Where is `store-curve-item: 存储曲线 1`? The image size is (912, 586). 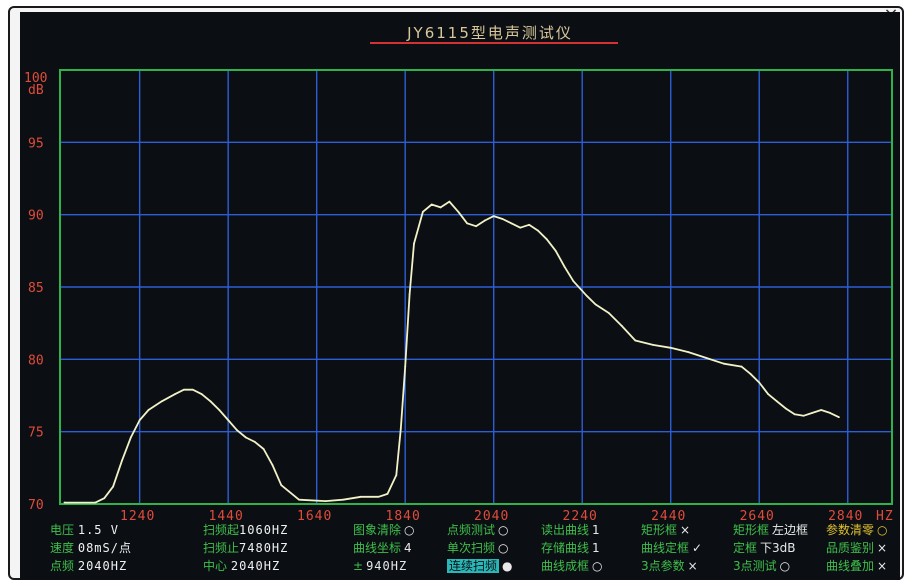
store-curve-item: 存储曲线 1 is located at coordinates (570, 548).